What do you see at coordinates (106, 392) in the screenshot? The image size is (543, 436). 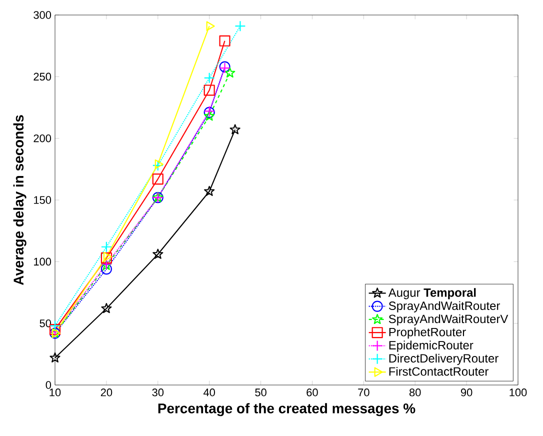 I see `x-tick-label: 20` at bounding box center [106, 392].